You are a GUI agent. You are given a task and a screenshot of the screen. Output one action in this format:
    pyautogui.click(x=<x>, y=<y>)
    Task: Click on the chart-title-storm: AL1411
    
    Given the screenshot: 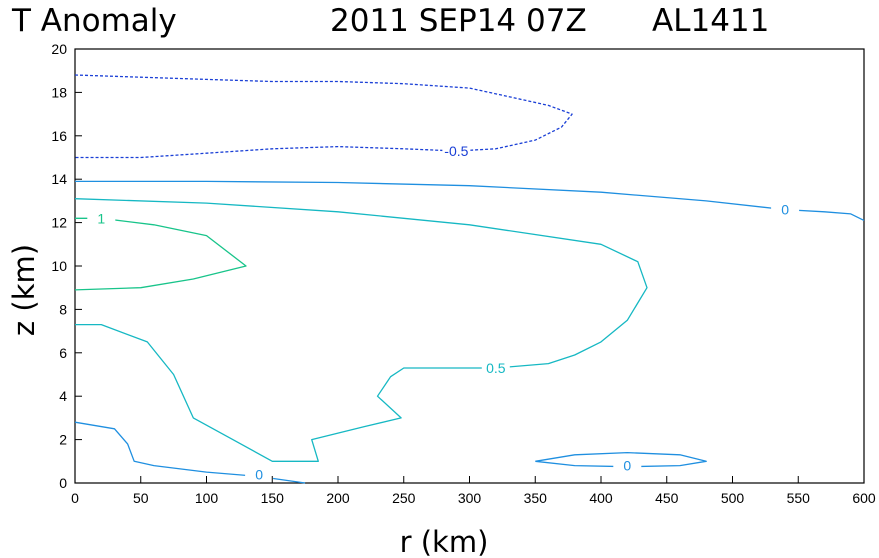 What is the action you would take?
    pyautogui.click(x=710, y=21)
    